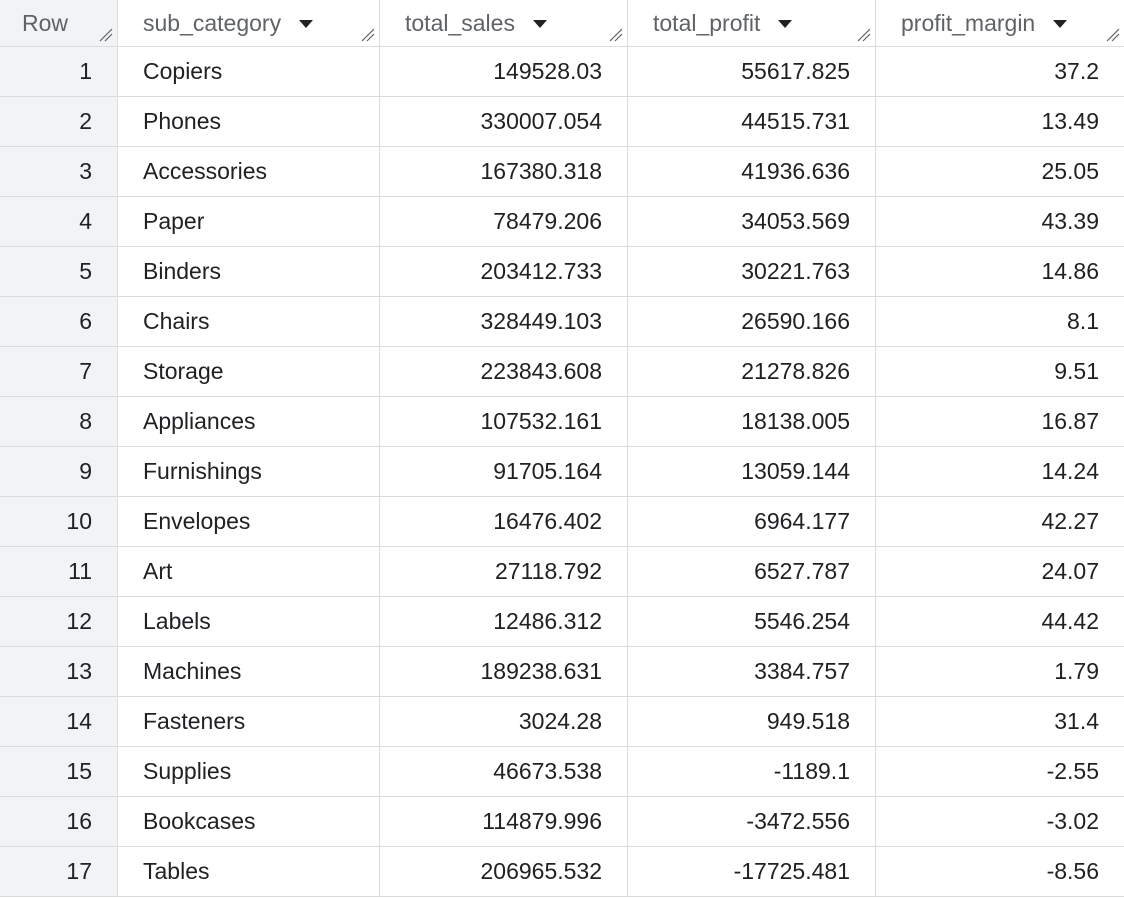  What do you see at coordinates (504, 521) in the screenshot?
I see `total-sales-cell: 16476.402` at bounding box center [504, 521].